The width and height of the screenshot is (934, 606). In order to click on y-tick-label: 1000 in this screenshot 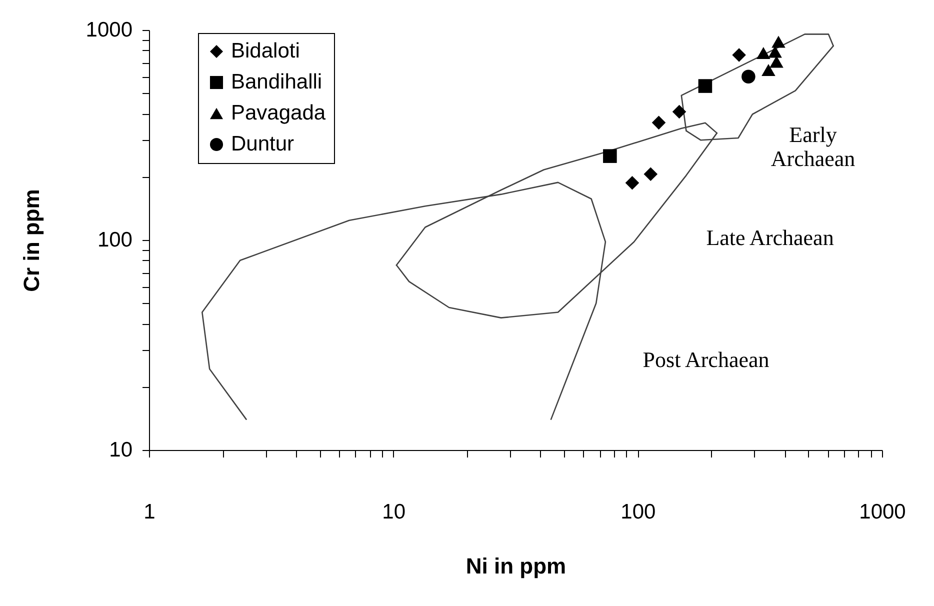, I will do `click(109, 30)`.